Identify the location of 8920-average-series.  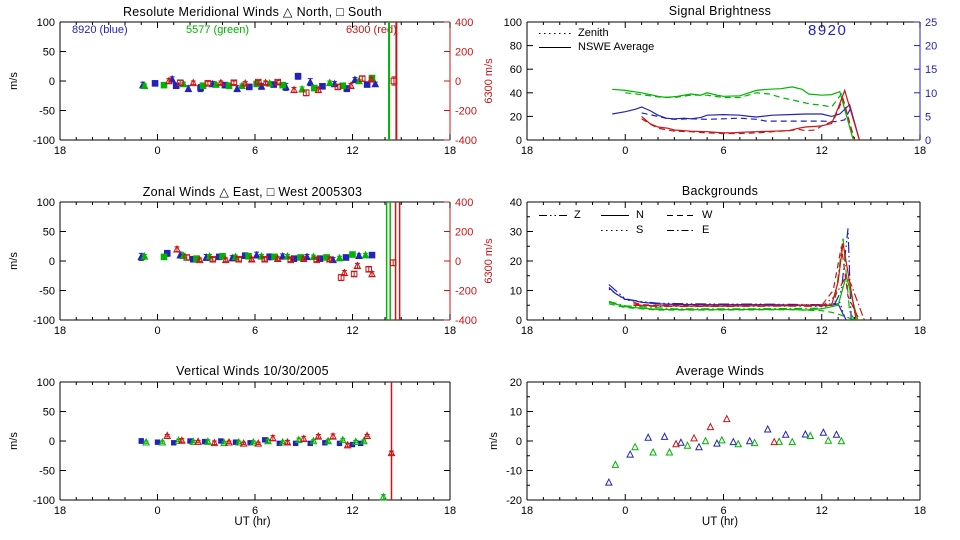
(722, 455).